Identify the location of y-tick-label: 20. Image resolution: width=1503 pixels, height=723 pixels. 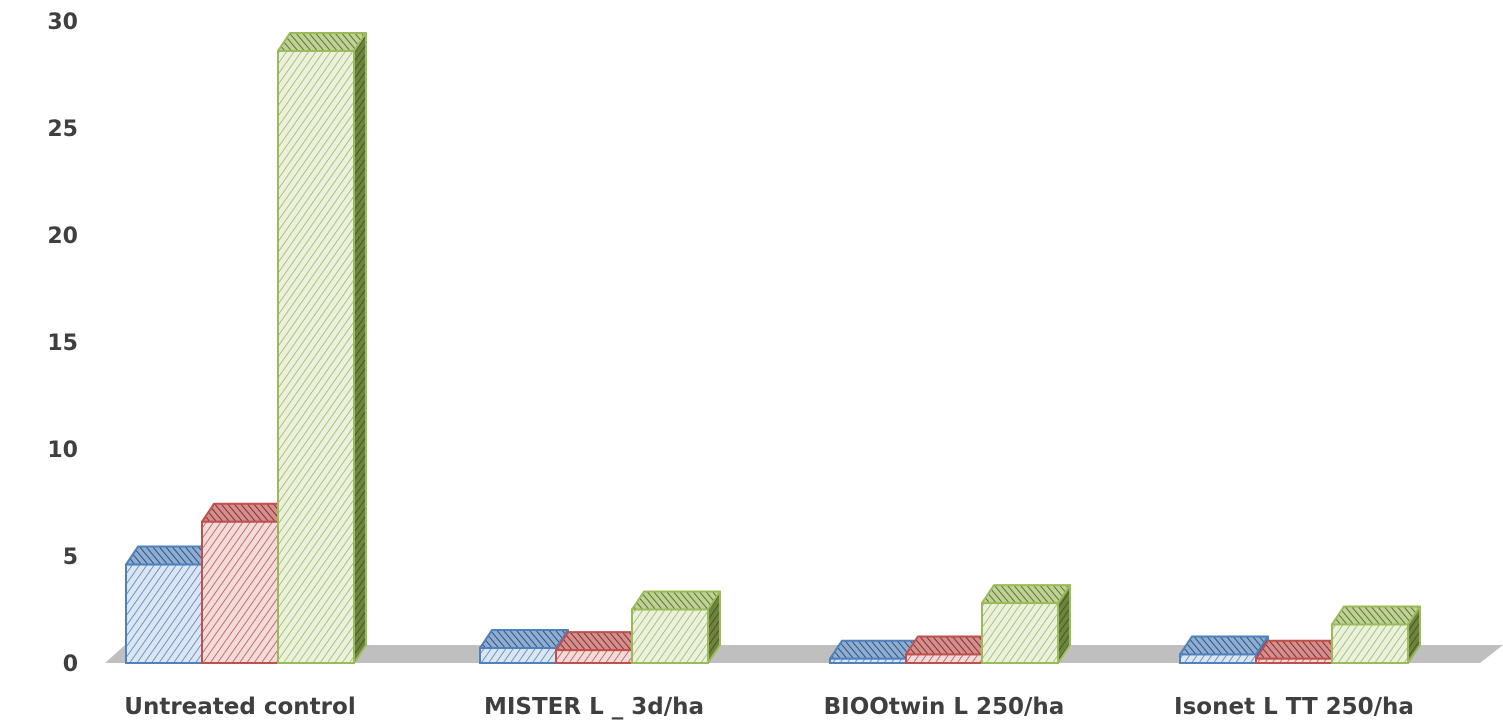
(62, 236).